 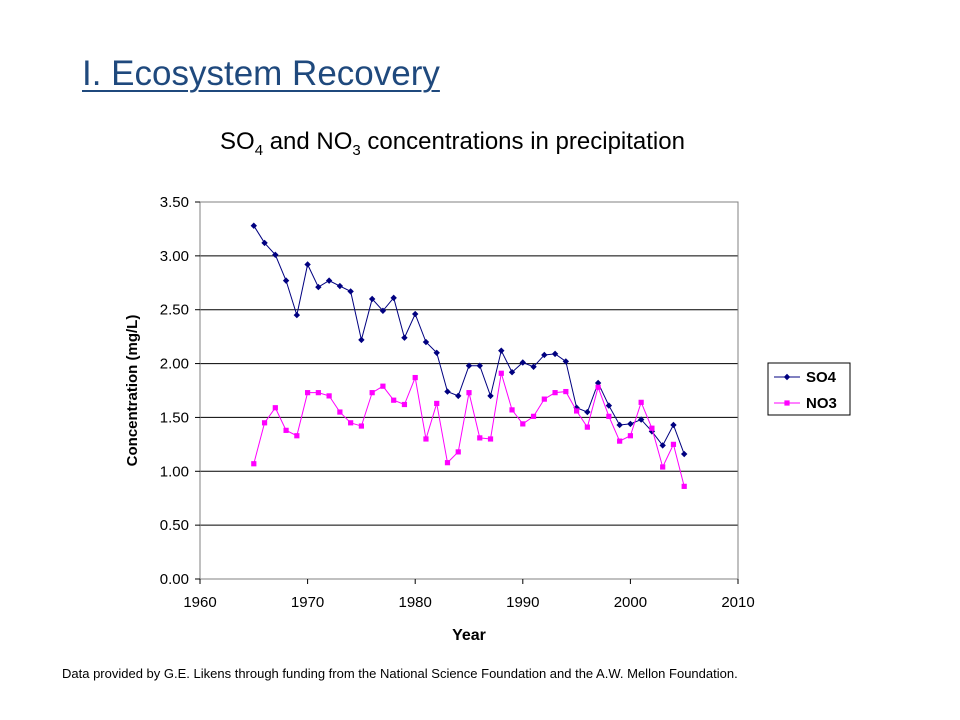 What do you see at coordinates (821, 403) in the screenshot?
I see `legend-label: NO3` at bounding box center [821, 403].